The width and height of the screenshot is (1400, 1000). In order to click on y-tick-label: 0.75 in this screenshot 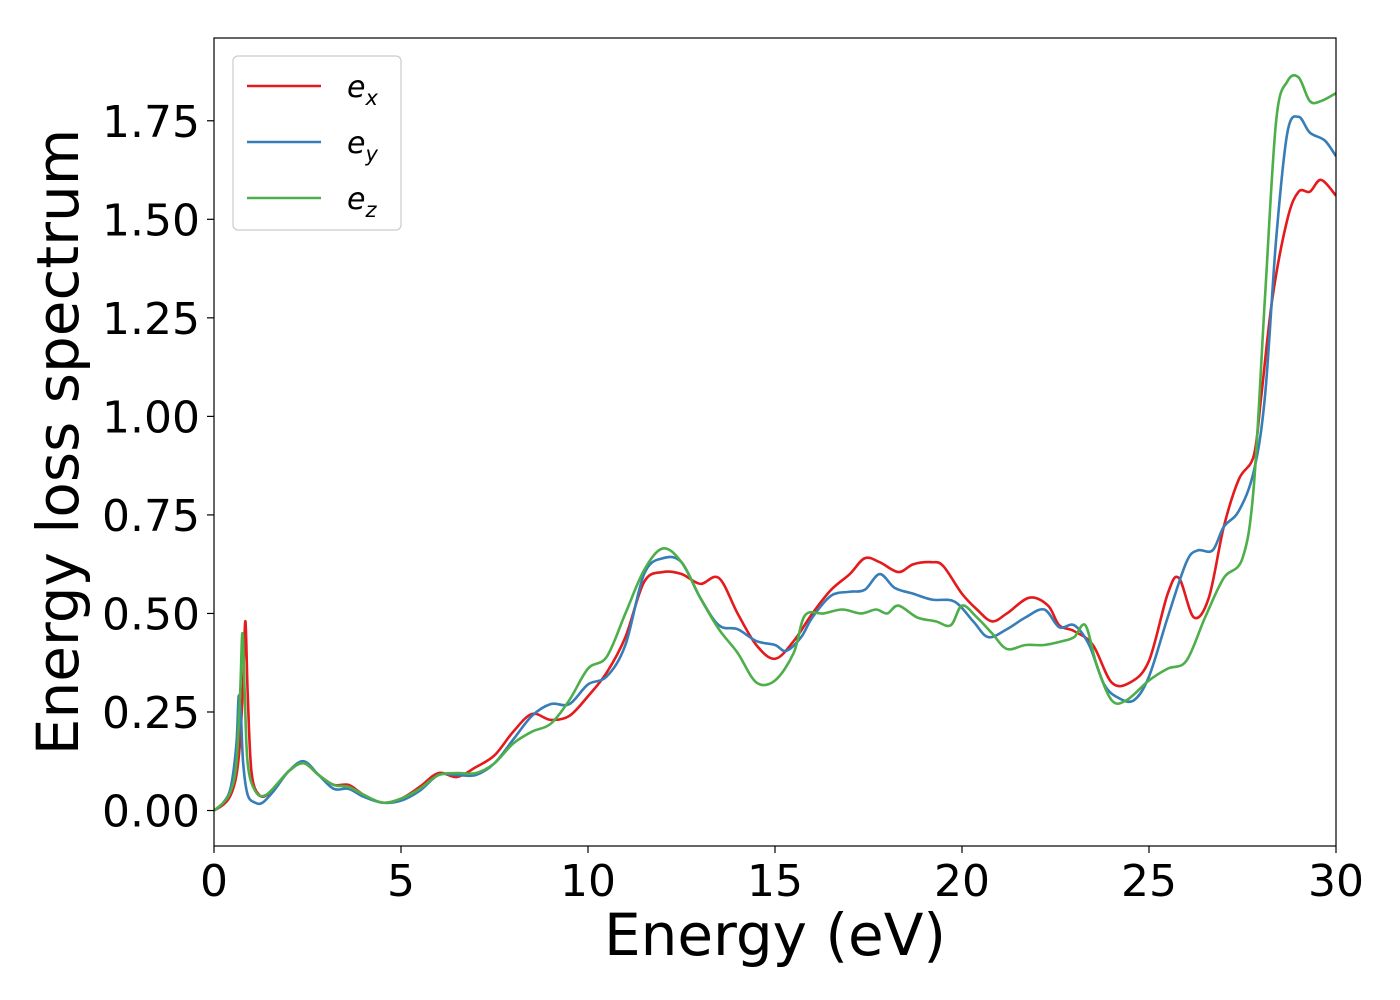, I will do `click(151, 516)`.